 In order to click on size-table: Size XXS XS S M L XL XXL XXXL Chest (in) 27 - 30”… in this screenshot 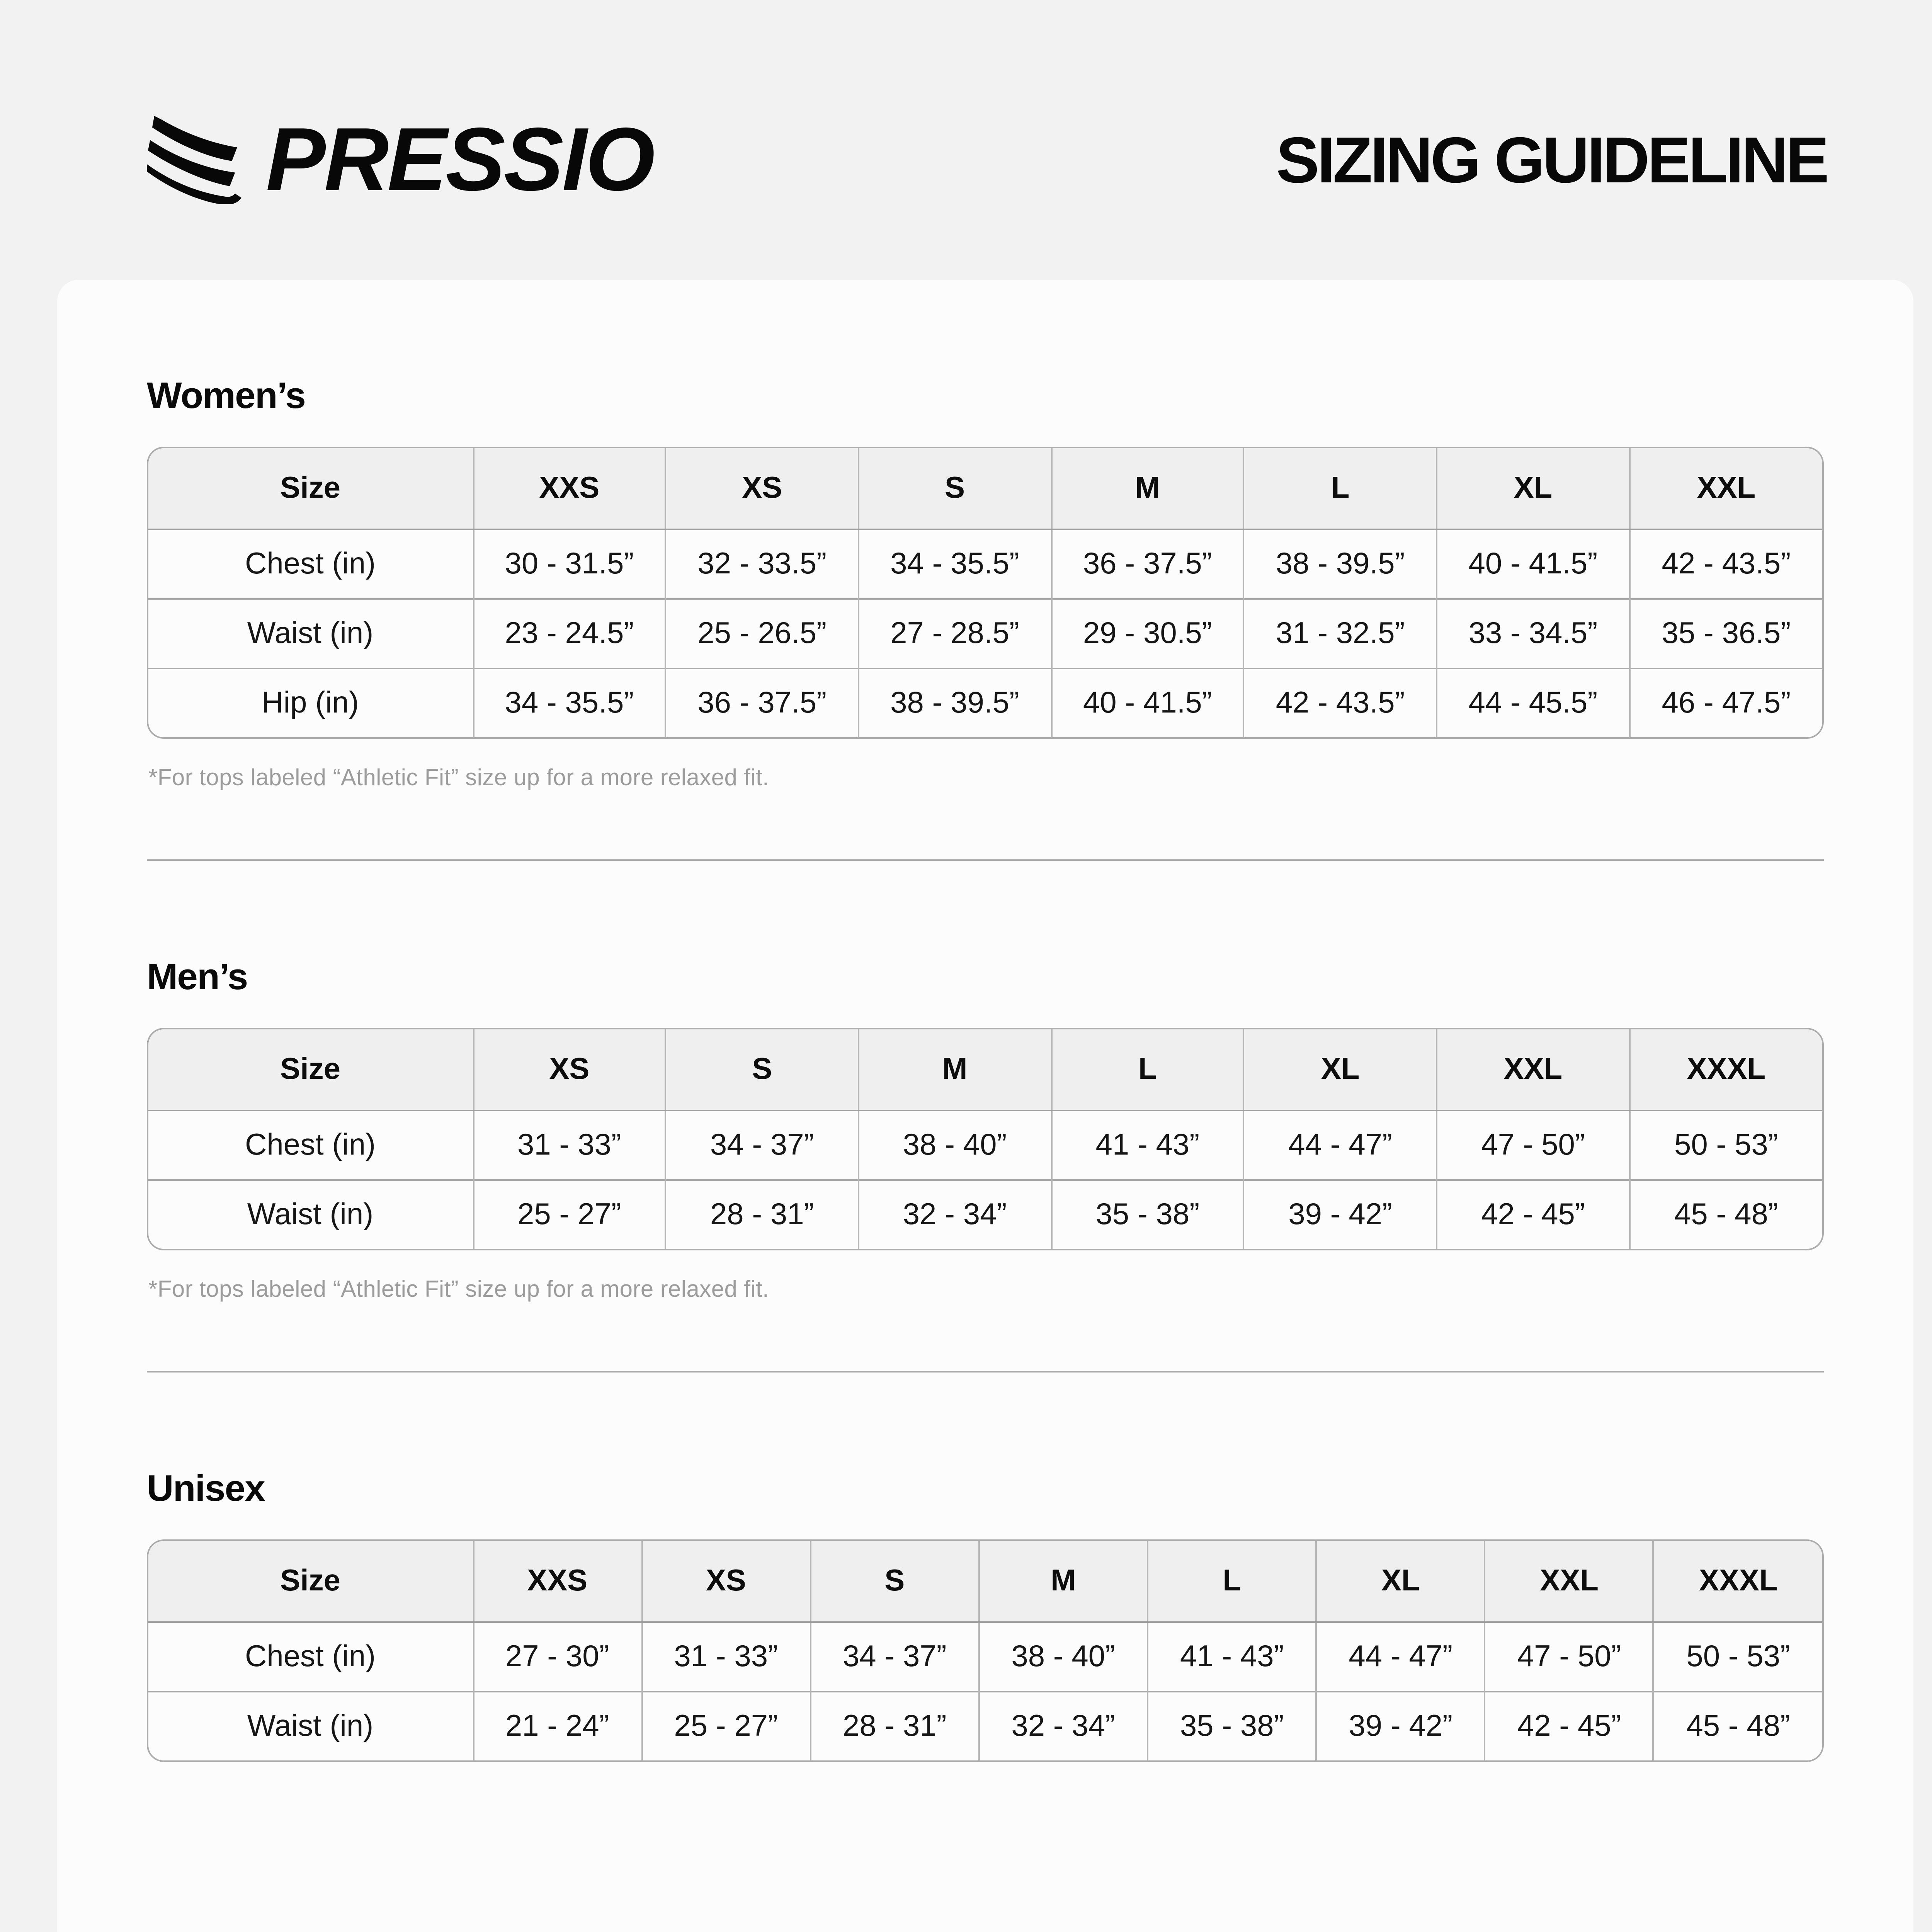, I will do `click(985, 1651)`.